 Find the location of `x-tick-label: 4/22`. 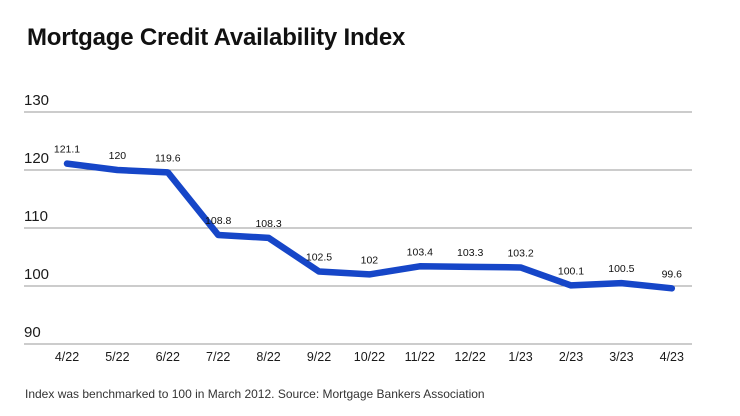

x-tick-label: 4/22 is located at coordinates (67, 357).